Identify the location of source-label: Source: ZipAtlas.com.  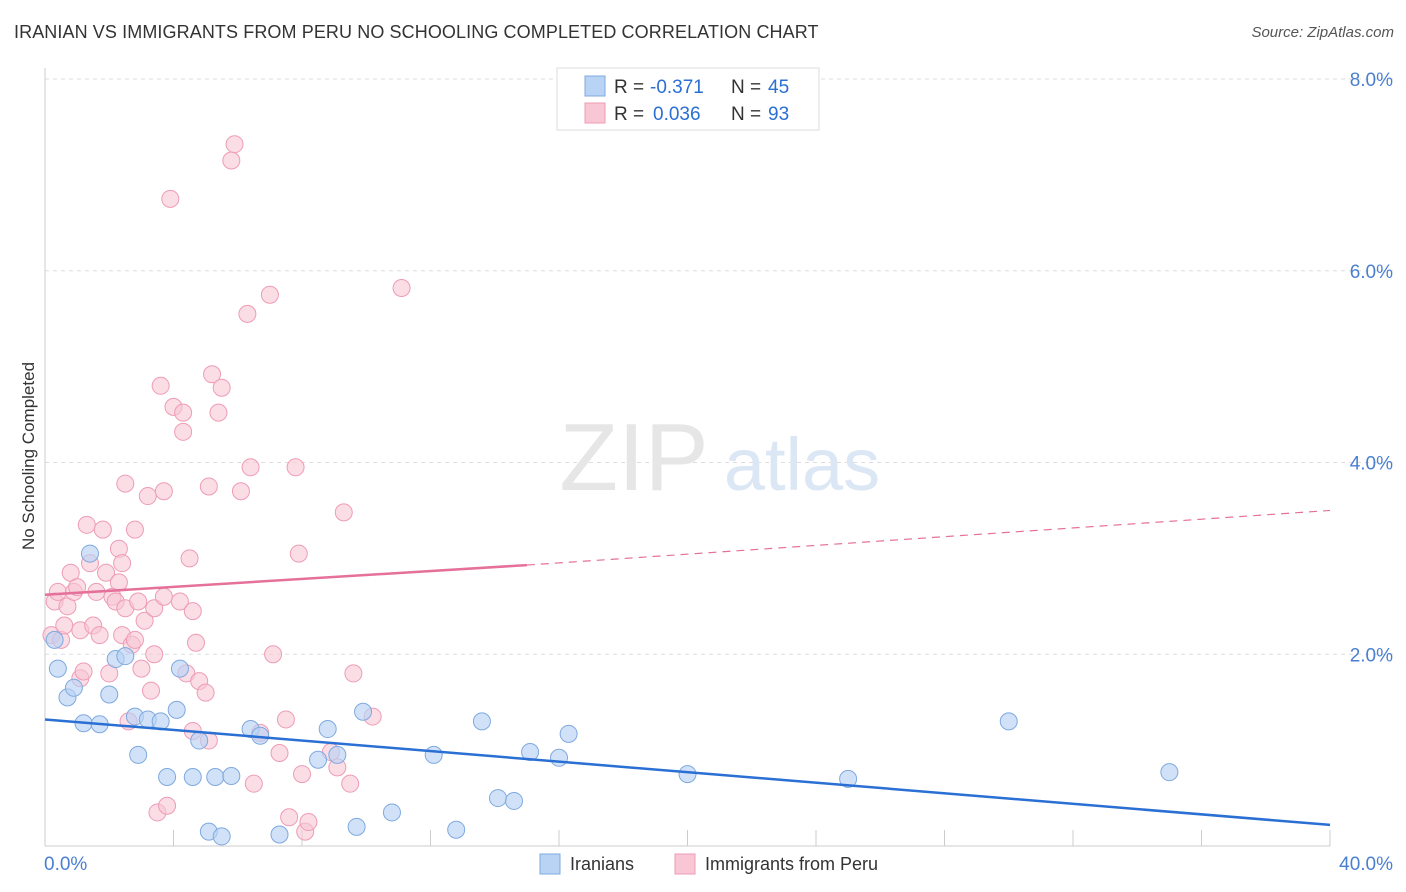
(1322, 32).